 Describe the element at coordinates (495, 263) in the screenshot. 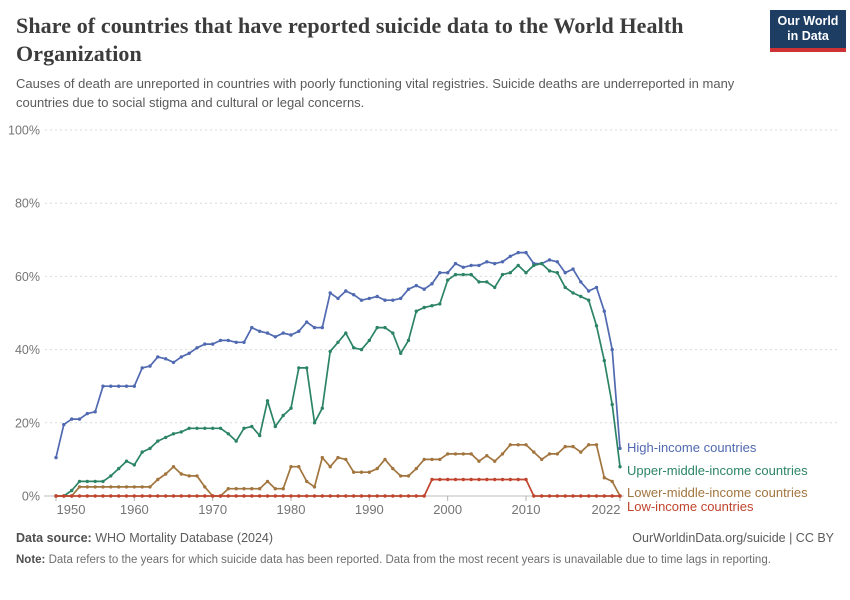

I see `point-high-income-2006` at that location.